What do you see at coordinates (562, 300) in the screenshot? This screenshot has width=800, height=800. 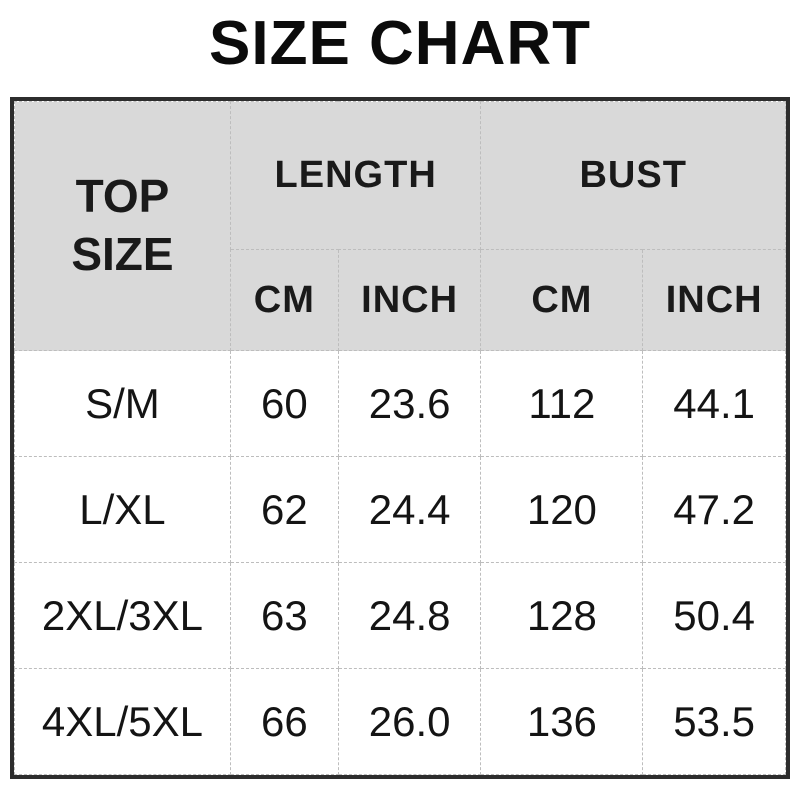 I see `subheader-bust-cm: CM` at bounding box center [562, 300].